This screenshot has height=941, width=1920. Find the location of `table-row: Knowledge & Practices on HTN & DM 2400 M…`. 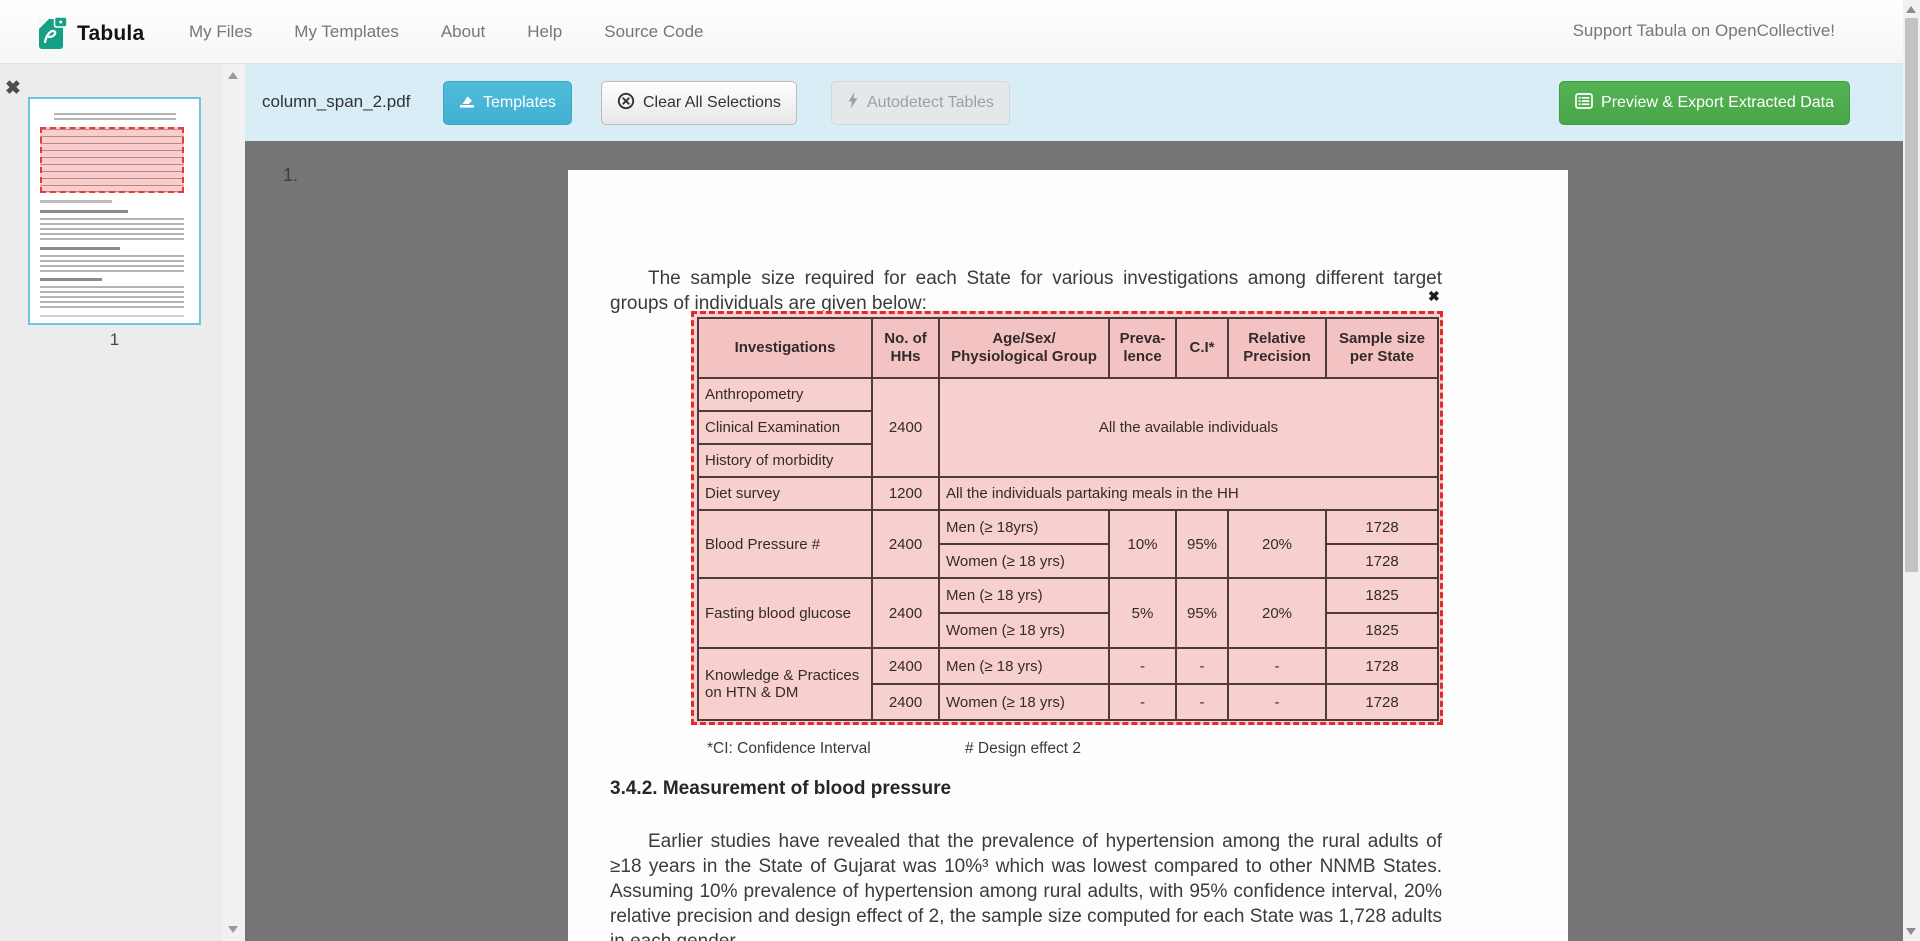

table-row: Knowledge & Practices on HTN & DM 2400 M… is located at coordinates (1068, 684).